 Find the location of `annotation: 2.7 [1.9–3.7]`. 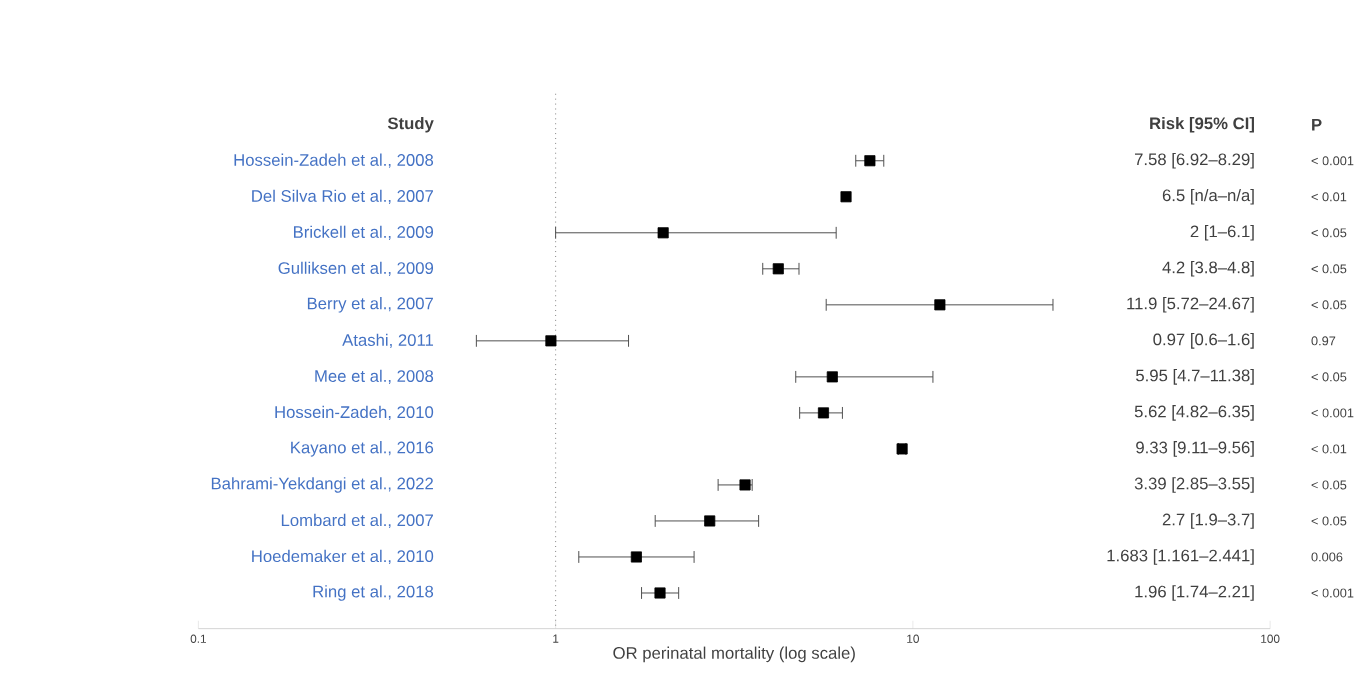

annotation: 2.7 [1.9–3.7] is located at coordinates (1208, 521).